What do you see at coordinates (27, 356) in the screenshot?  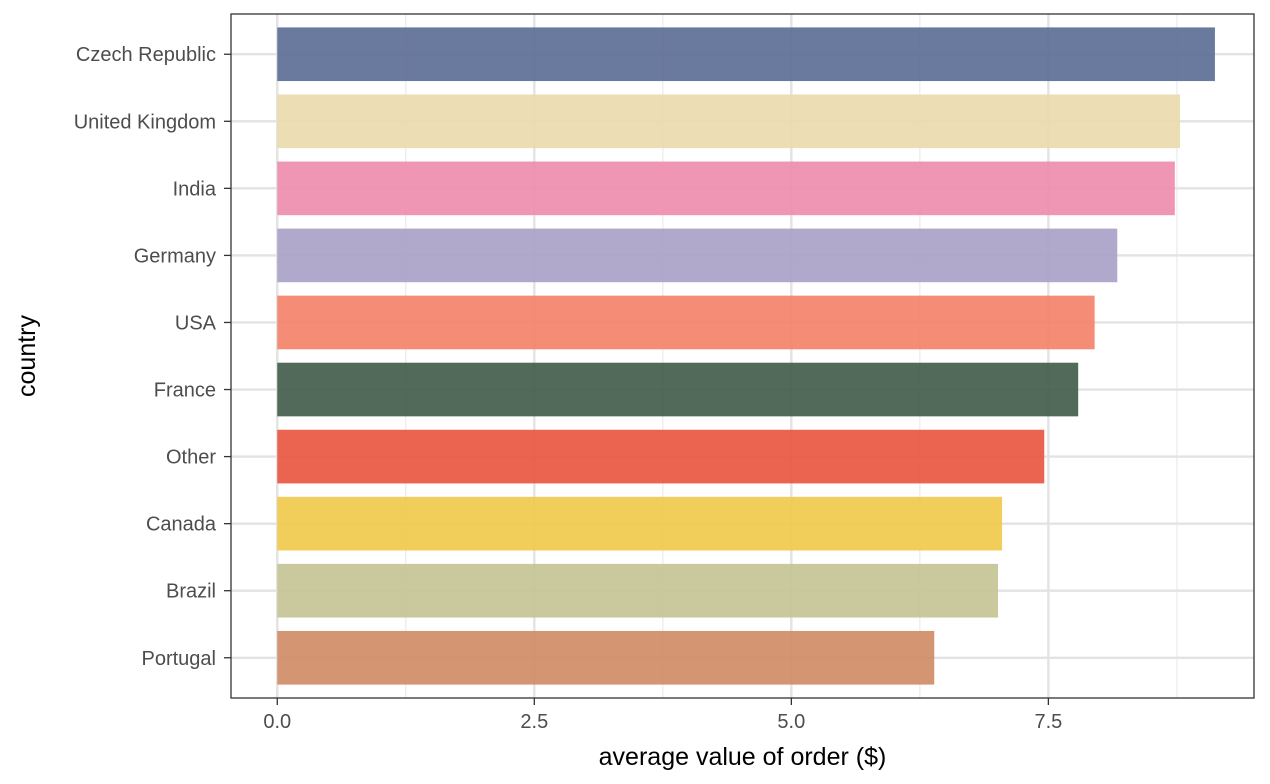 I see `y-axis-title: country` at bounding box center [27, 356].